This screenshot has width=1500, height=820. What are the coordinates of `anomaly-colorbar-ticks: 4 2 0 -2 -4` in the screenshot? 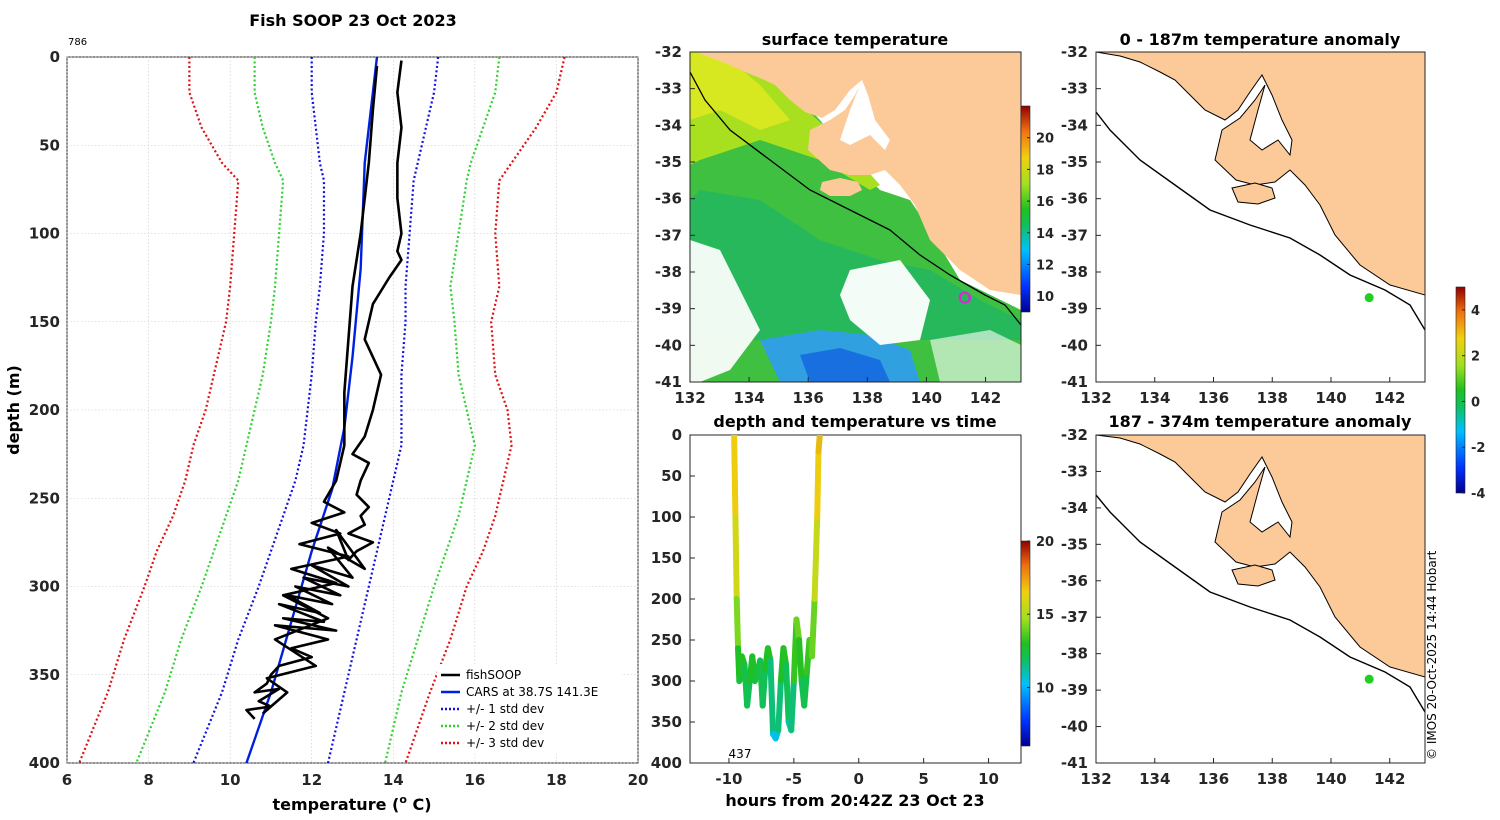 It's located at (1473, 403).